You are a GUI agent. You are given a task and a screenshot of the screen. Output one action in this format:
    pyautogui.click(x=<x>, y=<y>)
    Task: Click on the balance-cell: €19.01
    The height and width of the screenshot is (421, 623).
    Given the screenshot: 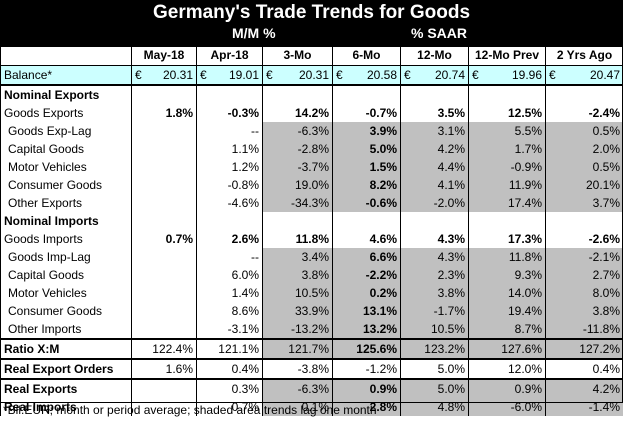 What is the action you would take?
    pyautogui.click(x=229, y=74)
    